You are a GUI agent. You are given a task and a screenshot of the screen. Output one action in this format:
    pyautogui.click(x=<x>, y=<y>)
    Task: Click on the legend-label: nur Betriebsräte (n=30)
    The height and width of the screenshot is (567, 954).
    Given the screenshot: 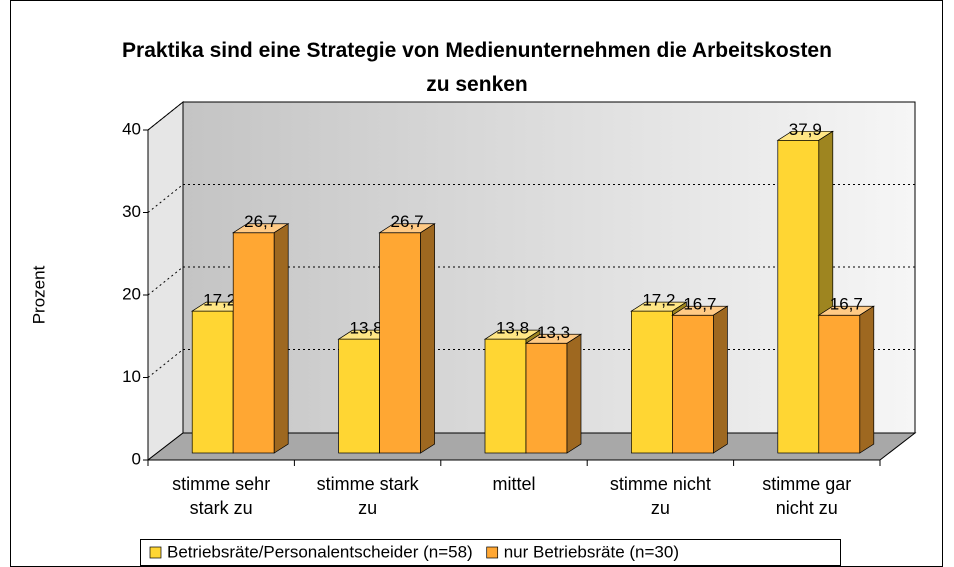 What is the action you would take?
    pyautogui.click(x=591, y=551)
    